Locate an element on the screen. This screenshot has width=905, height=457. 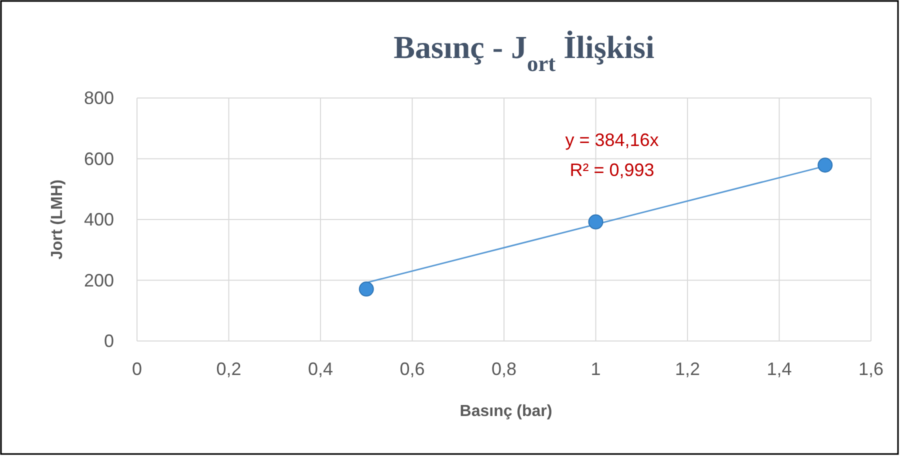
y-tick-label: 600 is located at coordinates (99, 158).